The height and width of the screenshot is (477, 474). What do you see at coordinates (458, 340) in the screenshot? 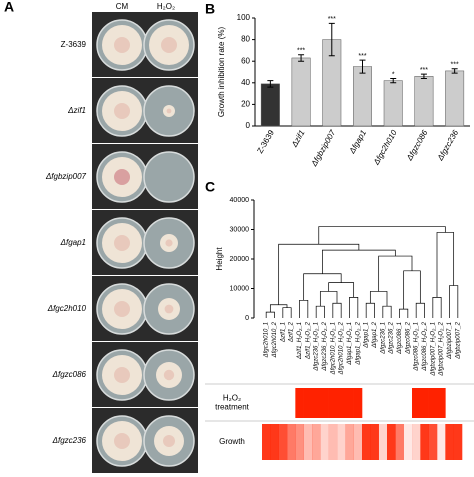
I see `leaf-label: Δfgbzip007_2` at bounding box center [458, 340].